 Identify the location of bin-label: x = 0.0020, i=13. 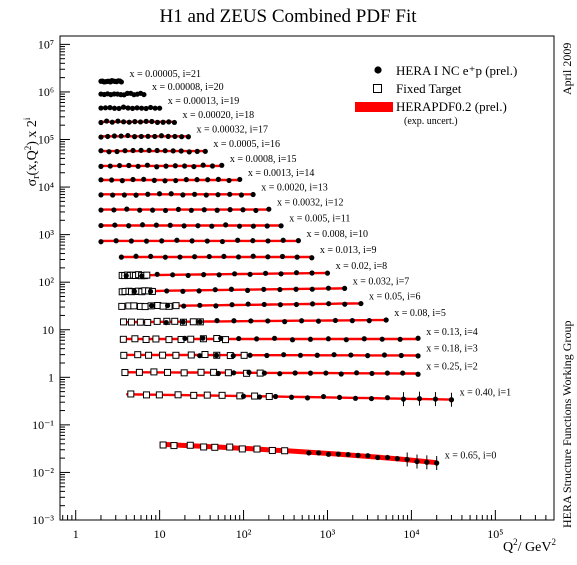
(294, 187).